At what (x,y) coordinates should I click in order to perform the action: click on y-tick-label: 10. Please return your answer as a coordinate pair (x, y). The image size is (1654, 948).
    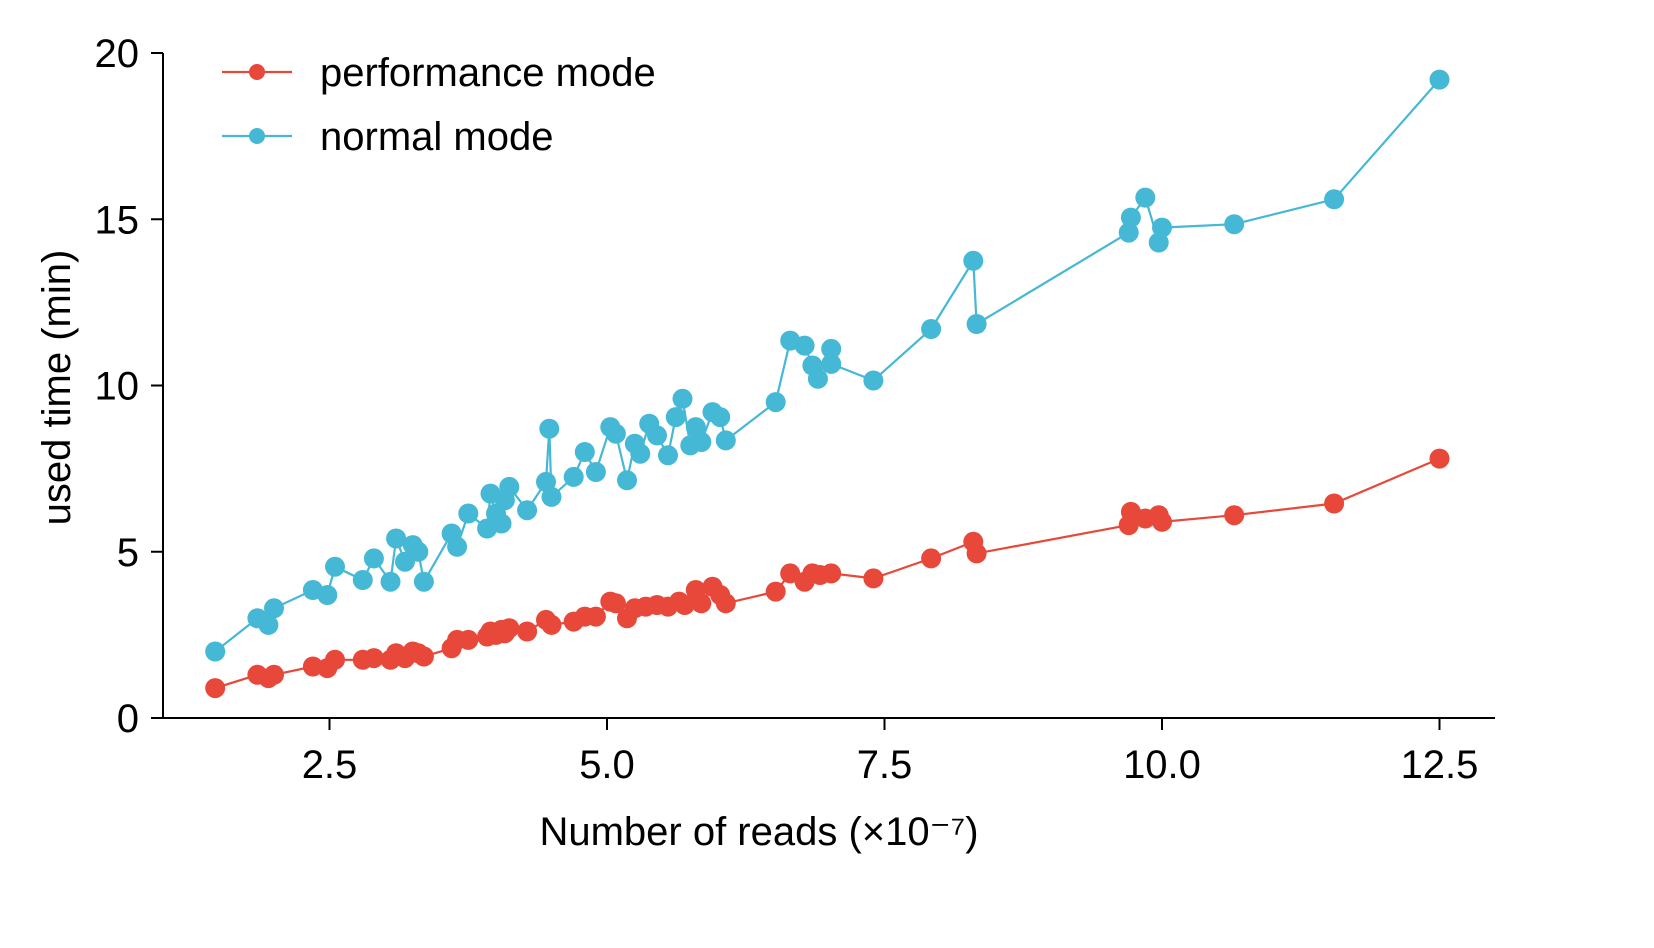
    Looking at the image, I should click on (117, 387).